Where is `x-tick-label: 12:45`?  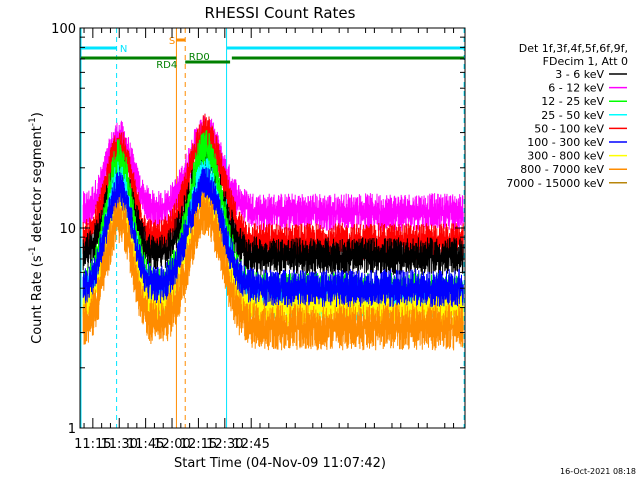 x-tick-label: 12:45 is located at coordinates (250, 444).